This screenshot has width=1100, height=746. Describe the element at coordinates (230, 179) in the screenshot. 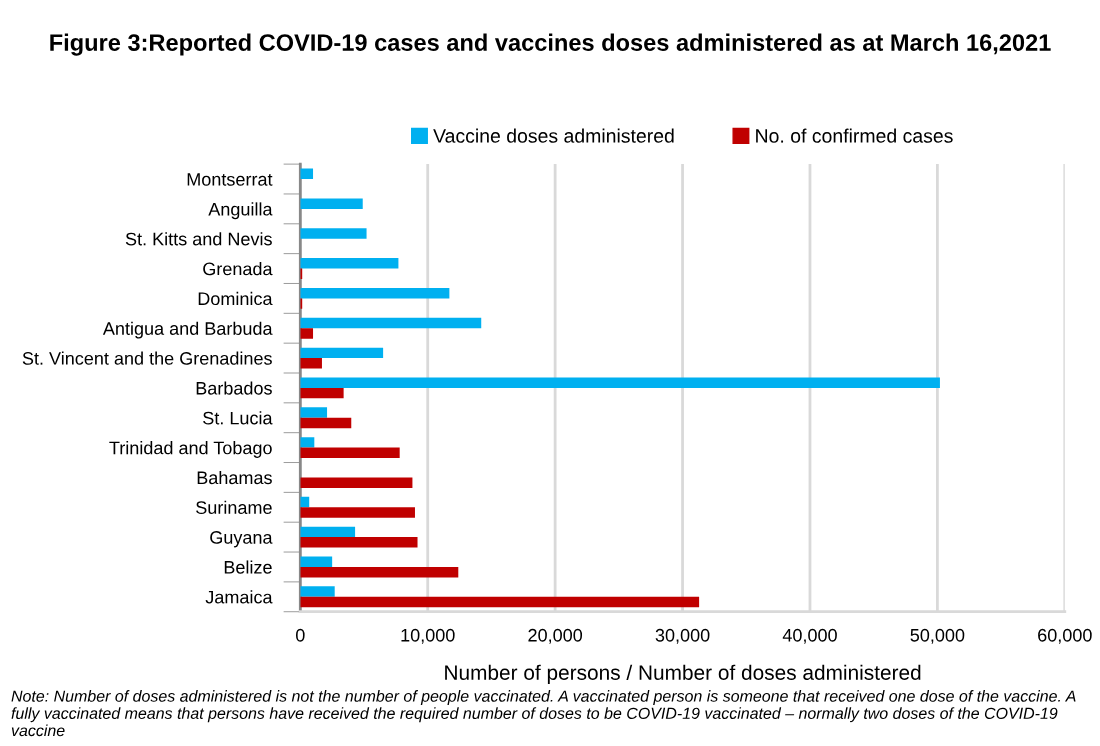

I see `y-tick-label: Montserrat` at that location.